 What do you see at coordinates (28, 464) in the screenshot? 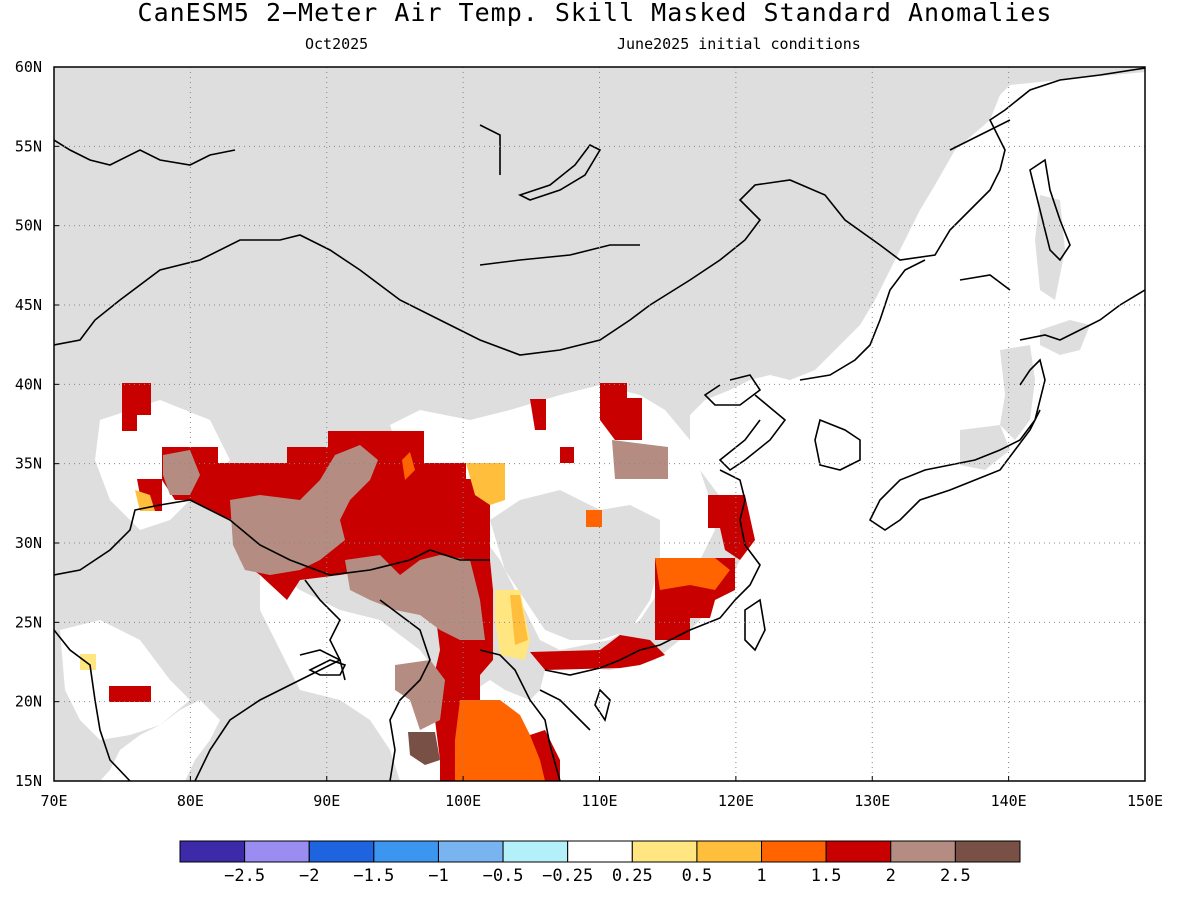
I see `lat-tick-label: 35N` at bounding box center [28, 464].